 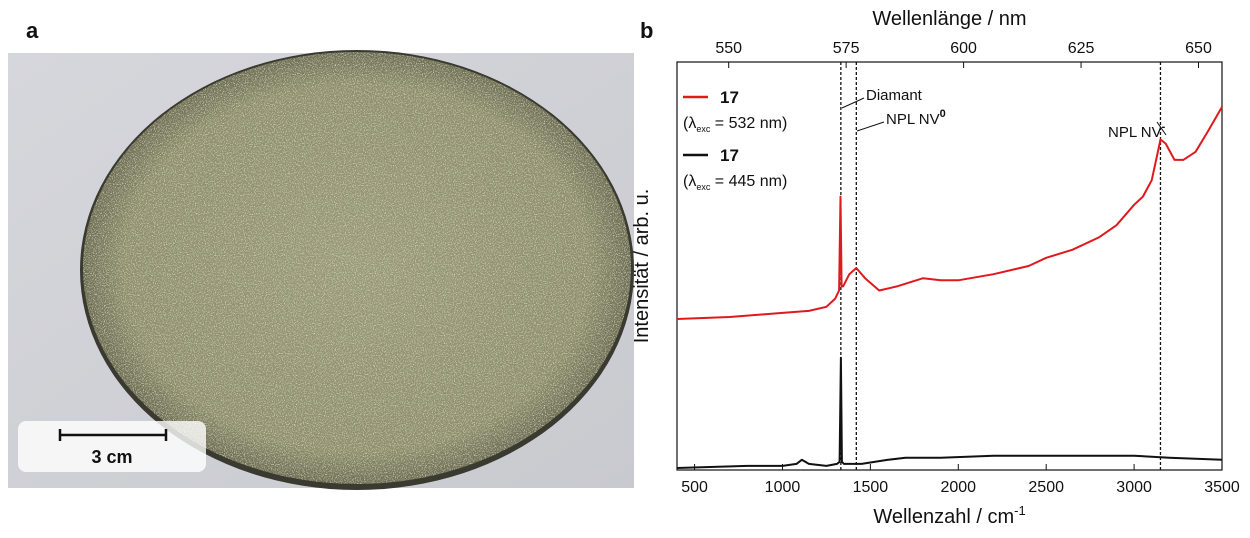 I want to click on legend-excitation: (λexc = 532 nm), so click(x=735, y=124).